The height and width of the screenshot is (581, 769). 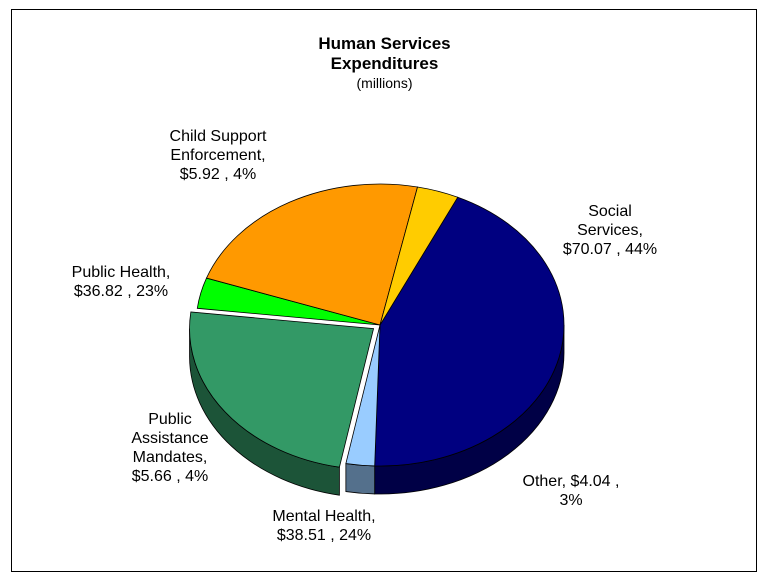 I want to click on data-label-child-support-enforcement: Child Support Enforcement, $5.92 , 4%, so click(x=219, y=155).